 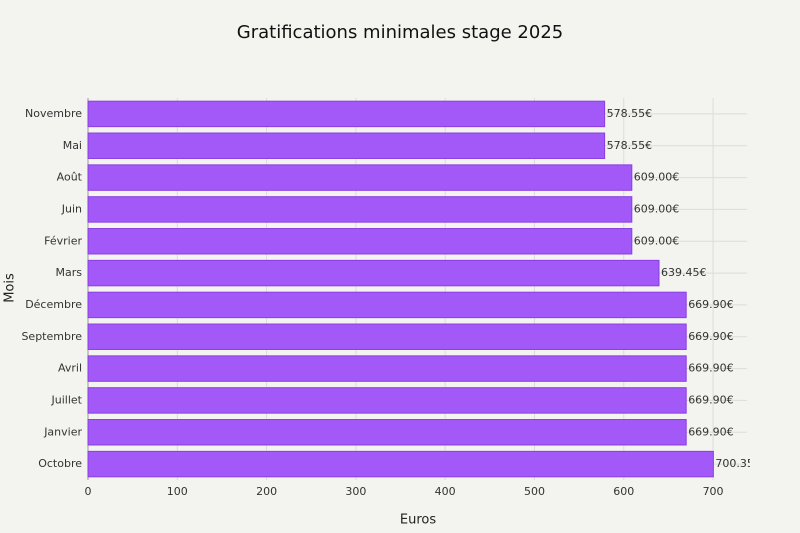 What do you see at coordinates (70, 368) in the screenshot?
I see `y-tick-label: Avril` at bounding box center [70, 368].